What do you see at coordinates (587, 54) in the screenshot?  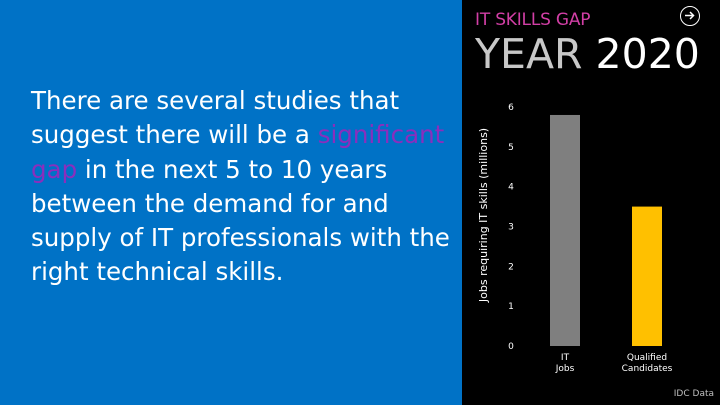 I see `slide-title: YEAR 2020` at bounding box center [587, 54].